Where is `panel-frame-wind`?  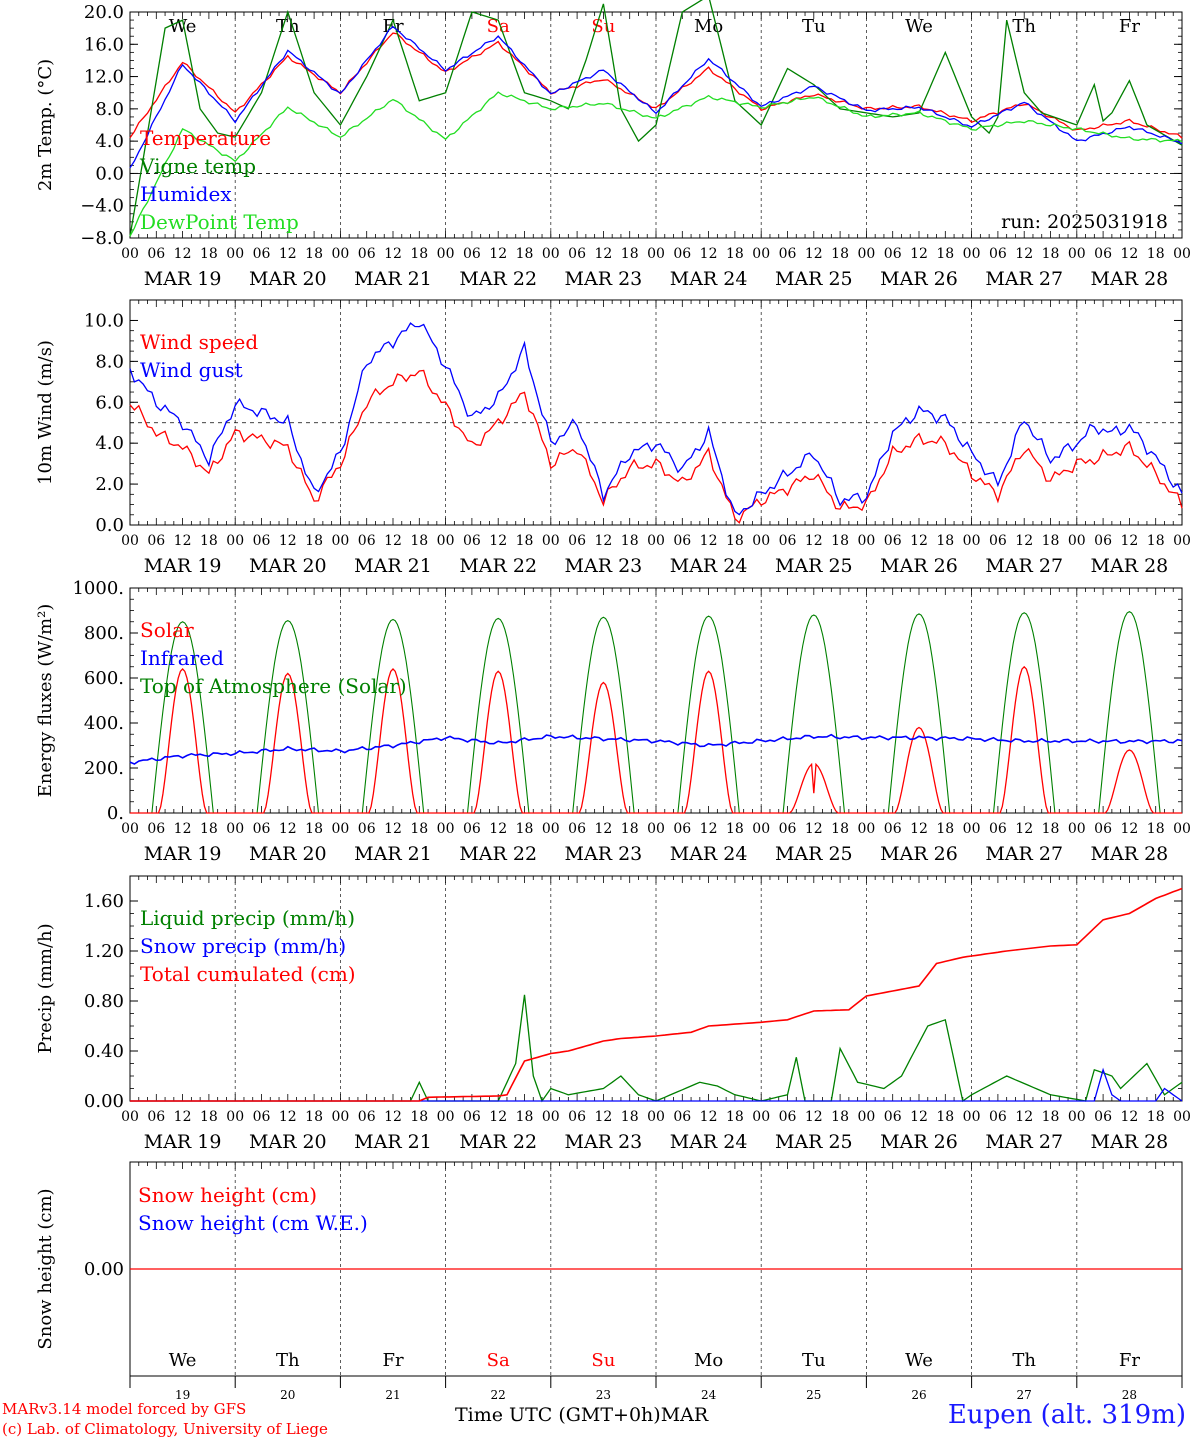
panel-frame-wind is located at coordinates (656, 412).